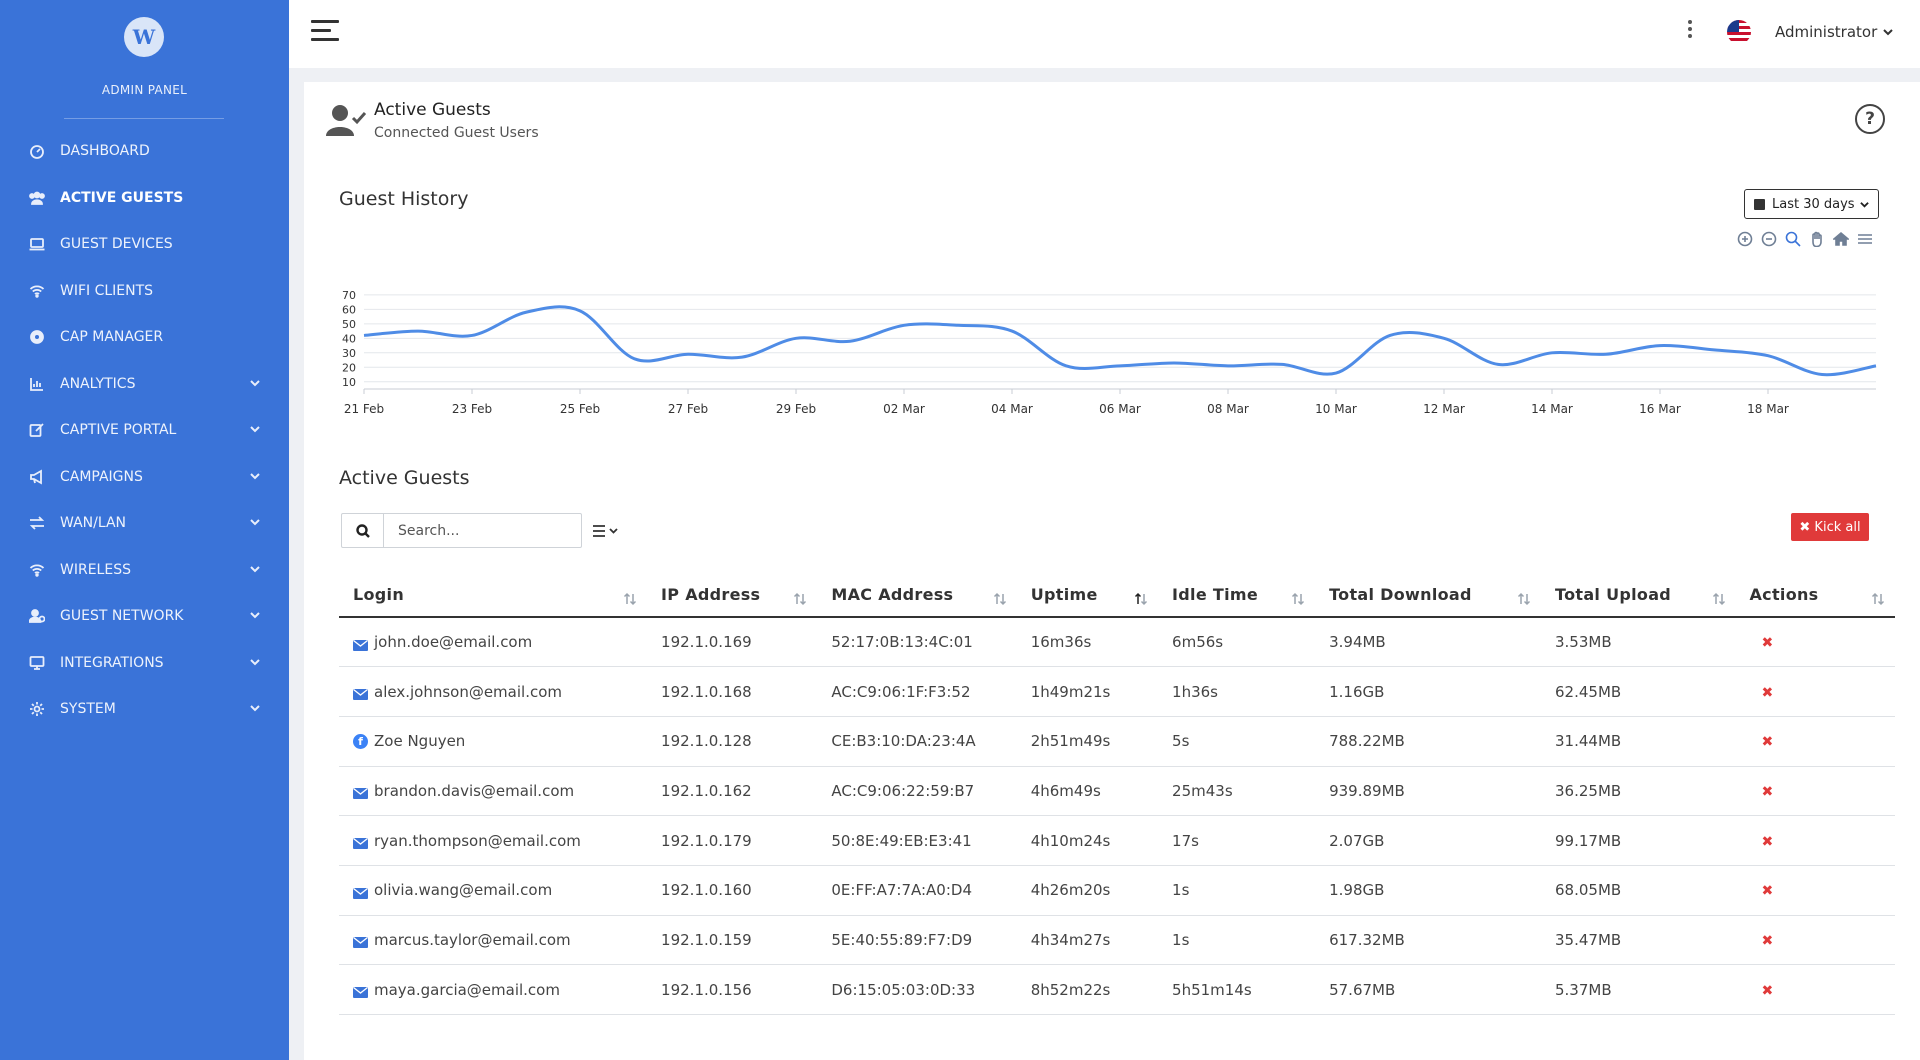 Image resolution: width=1920 pixels, height=1060 pixels. Describe the element at coordinates (325, 32) in the screenshot. I see `menu-toggle-icon` at that location.